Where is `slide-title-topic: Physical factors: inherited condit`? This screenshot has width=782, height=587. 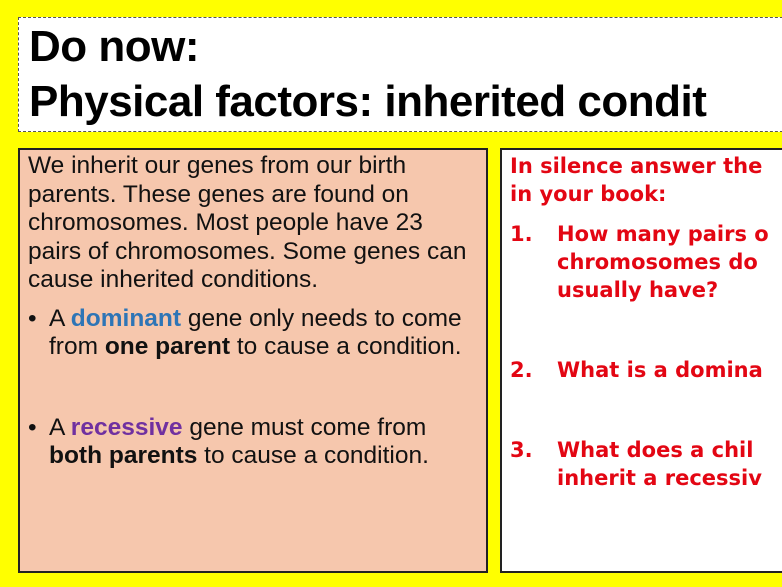 slide-title-topic: Physical factors: inherited condit is located at coordinates (368, 101).